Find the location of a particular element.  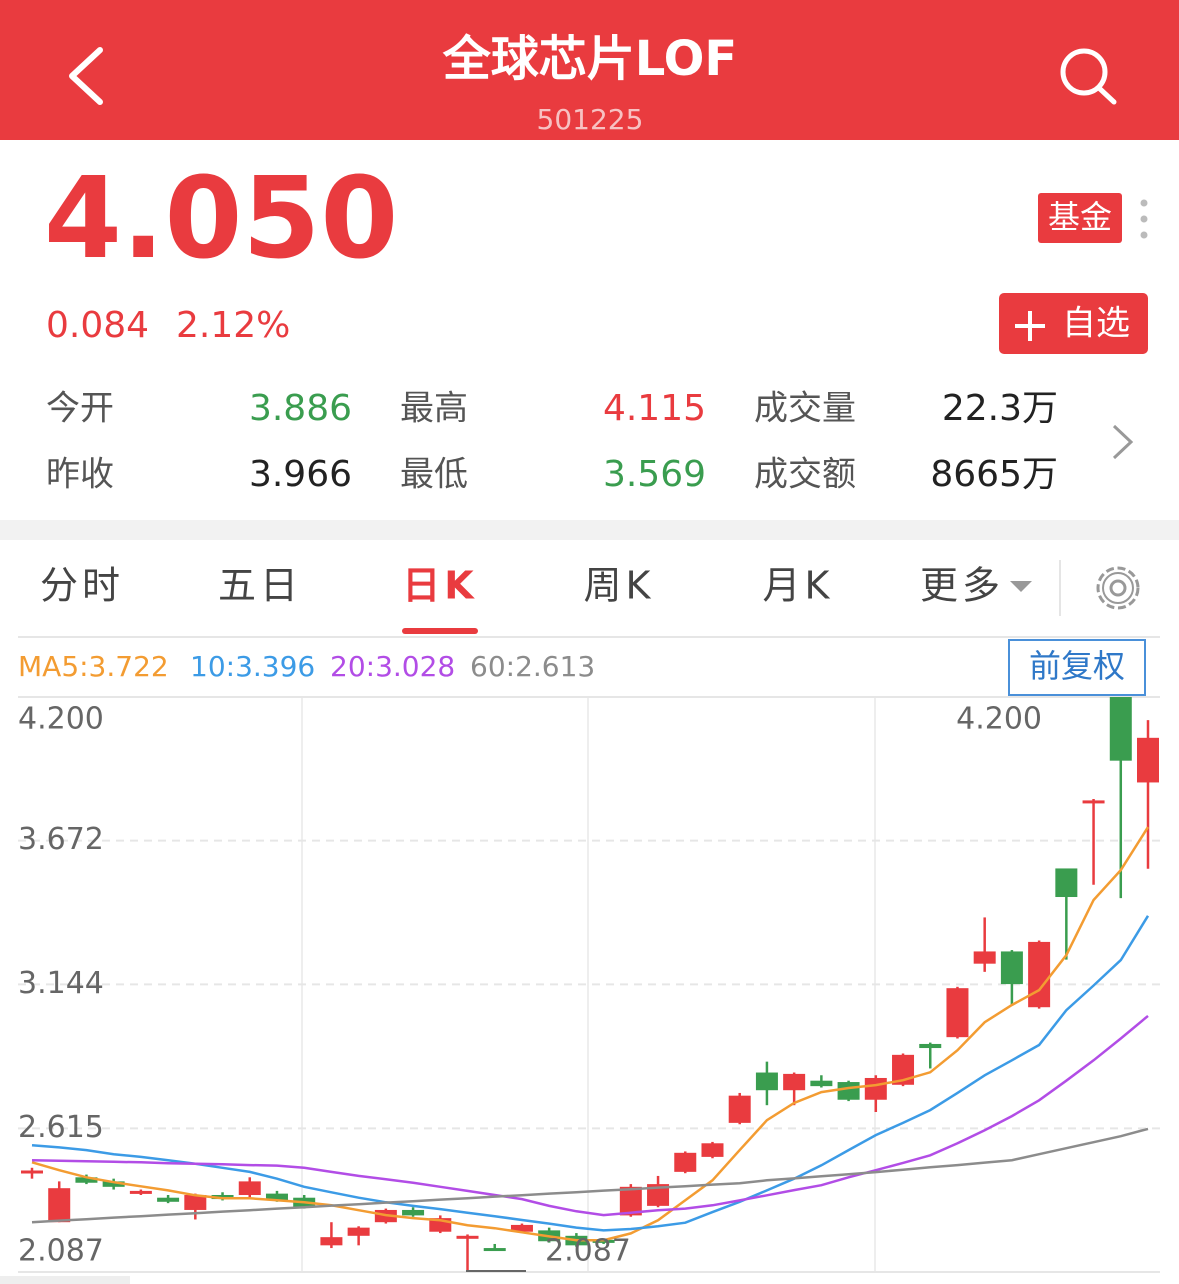

watch-button: 自选 is located at coordinates (1073, 323).